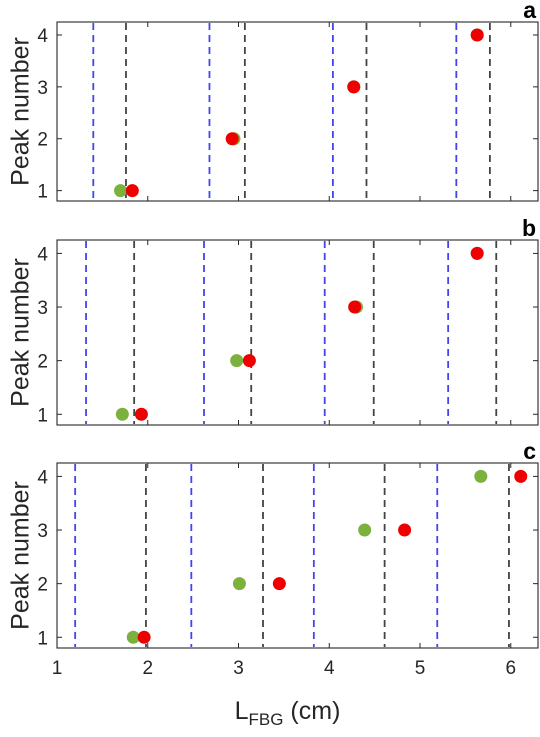 This screenshot has width=540, height=737. Describe the element at coordinates (529, 11) in the screenshot. I see `panel-label: a` at that location.